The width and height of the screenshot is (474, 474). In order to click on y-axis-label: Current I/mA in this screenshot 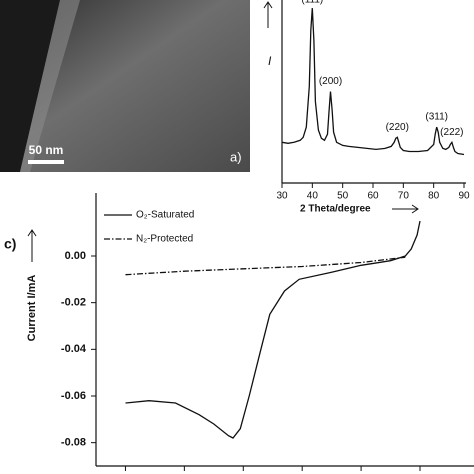, I will do `click(32, 308)`.